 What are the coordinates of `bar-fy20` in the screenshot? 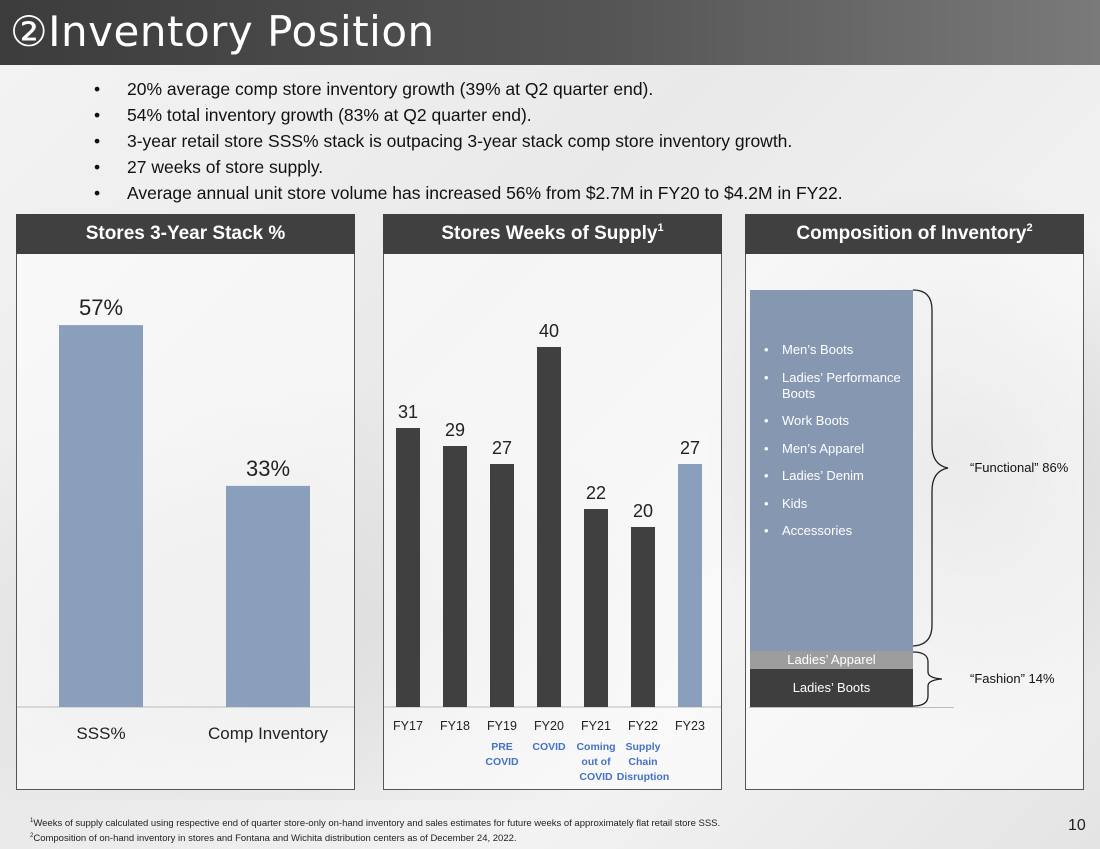 It's located at (549, 527).